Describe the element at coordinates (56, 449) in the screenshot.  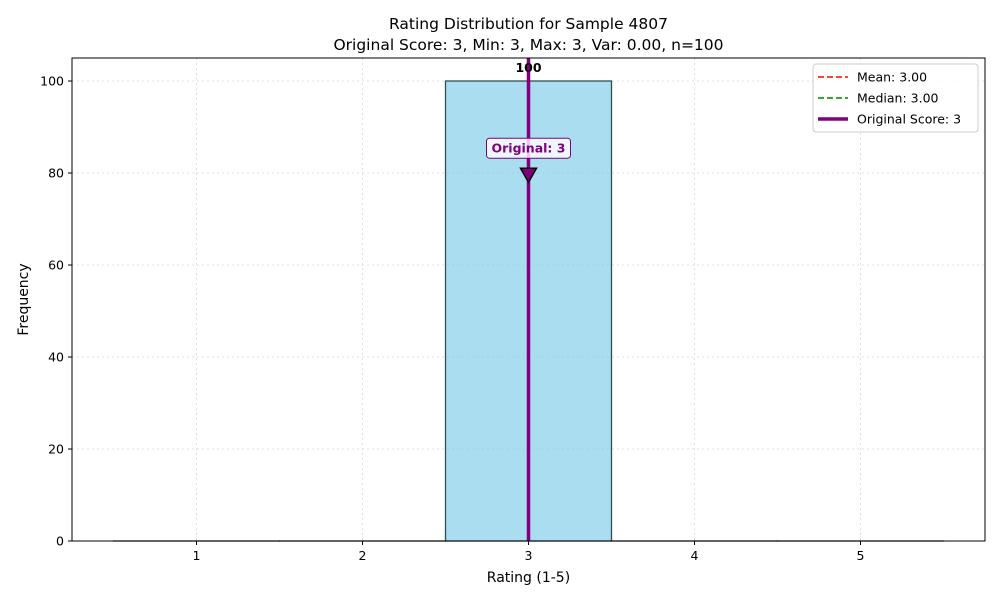
I see `y-tick-label: 20` at that location.